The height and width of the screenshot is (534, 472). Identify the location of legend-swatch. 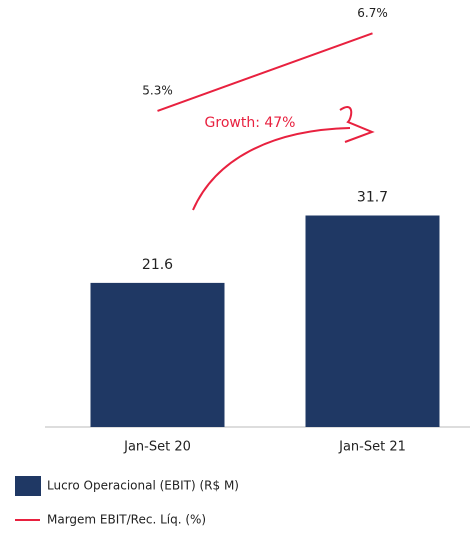
(28, 486).